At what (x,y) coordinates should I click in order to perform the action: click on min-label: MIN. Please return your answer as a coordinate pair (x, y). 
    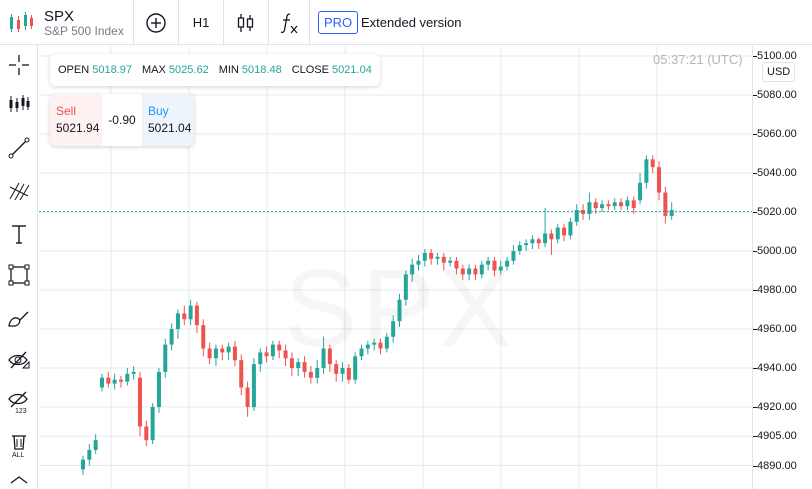
    Looking at the image, I should click on (228, 70).